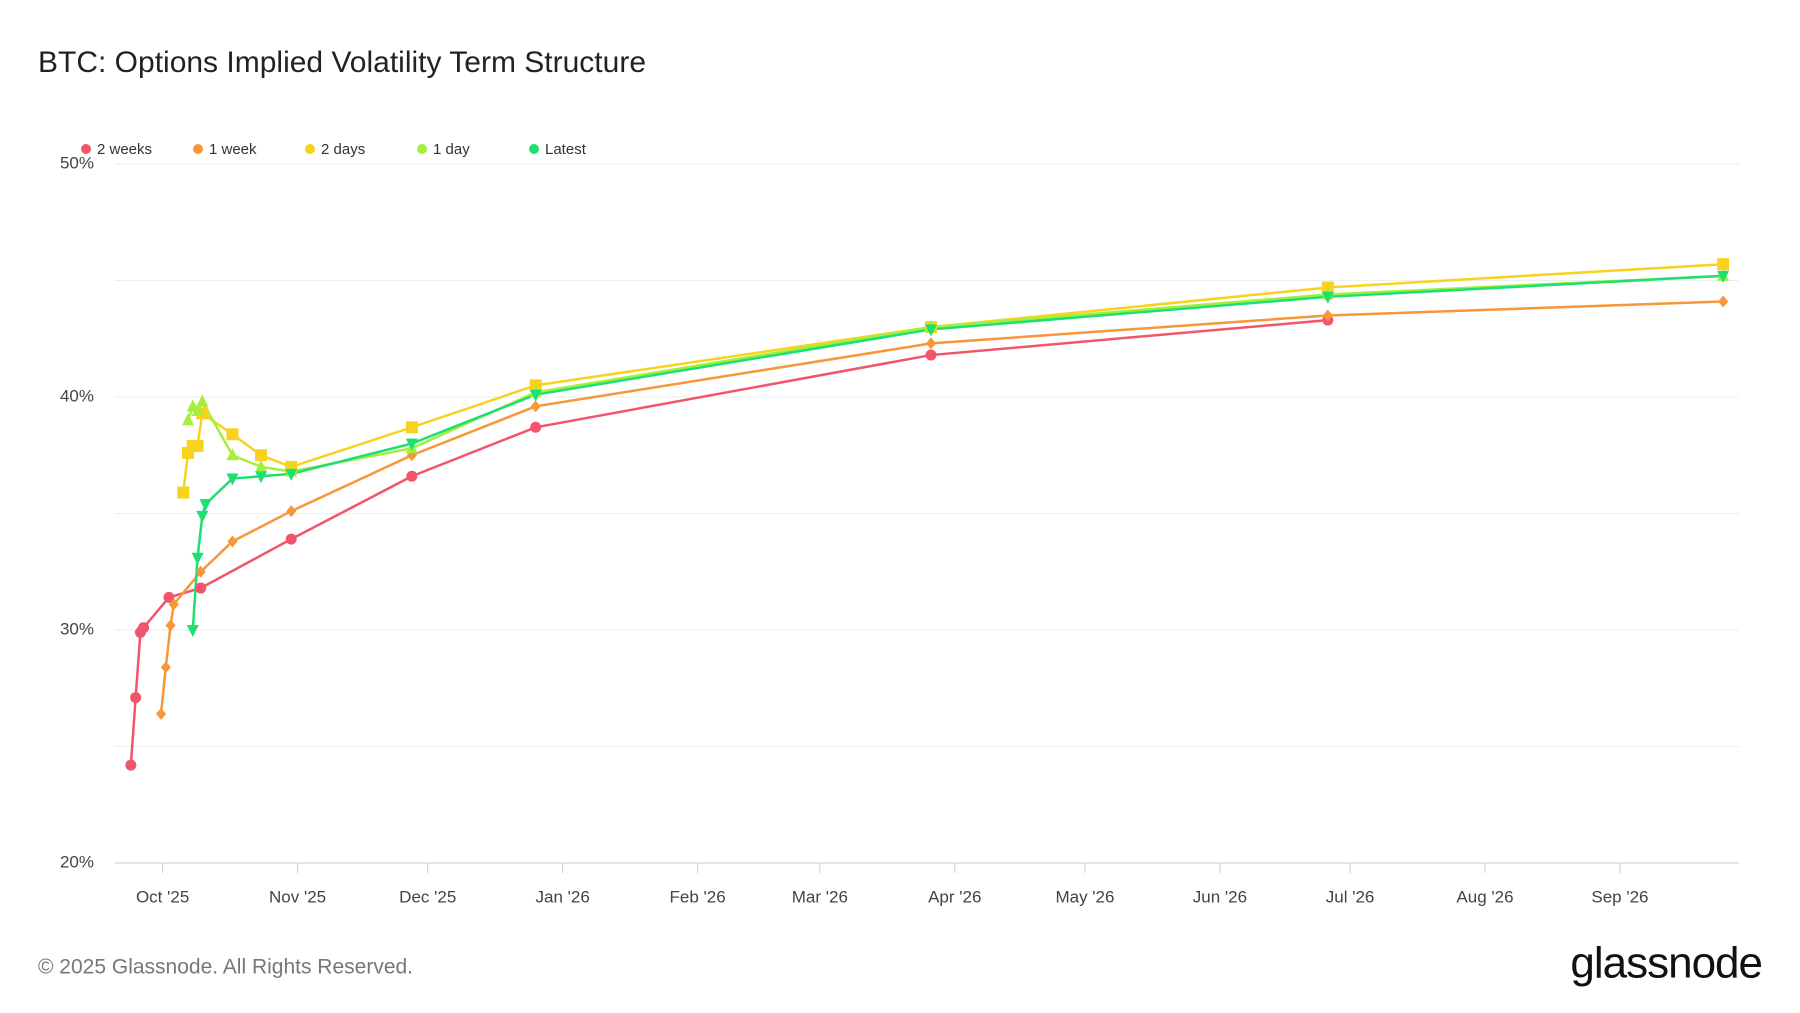  What do you see at coordinates (1220, 896) in the screenshot?
I see `x-tick-label: Jun '26` at bounding box center [1220, 896].